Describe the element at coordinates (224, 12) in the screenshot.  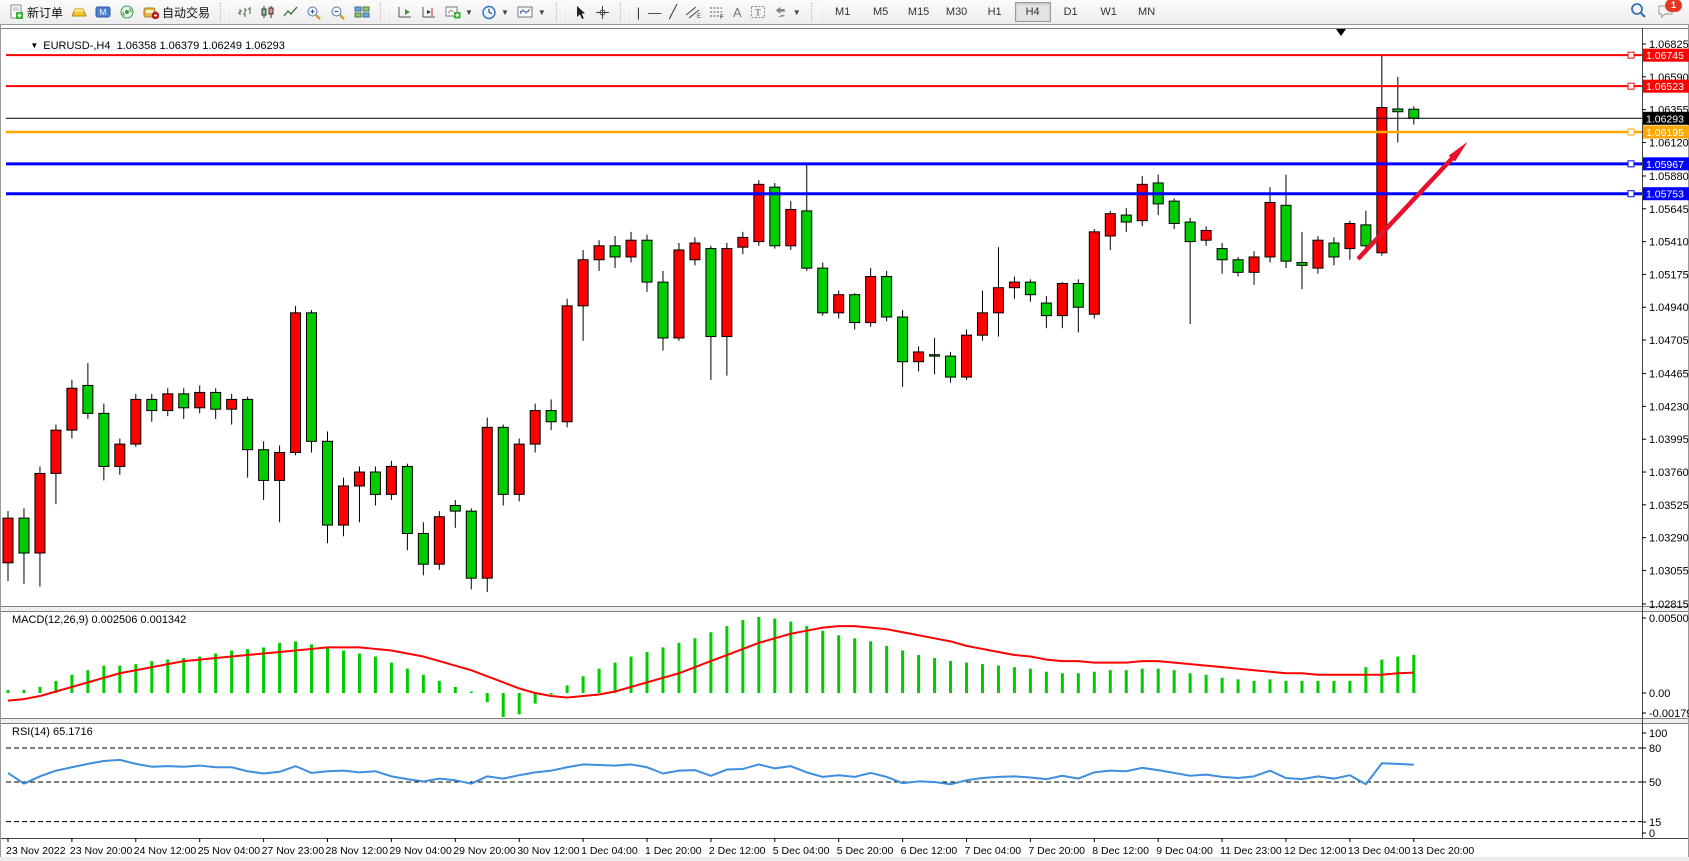
I see `toolbar-separator` at that location.